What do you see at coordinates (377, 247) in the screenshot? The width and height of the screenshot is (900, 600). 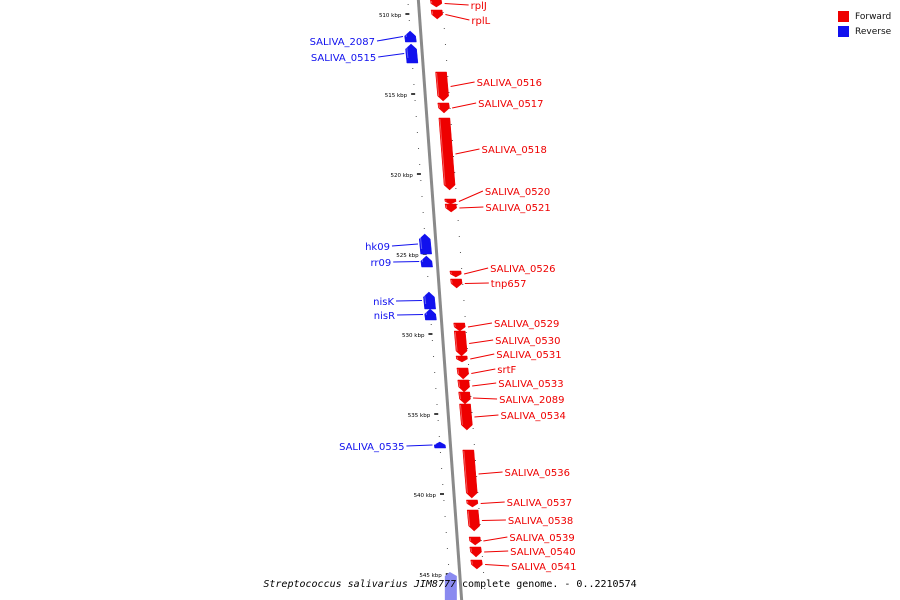 I see `gene-label: hk09` at bounding box center [377, 247].